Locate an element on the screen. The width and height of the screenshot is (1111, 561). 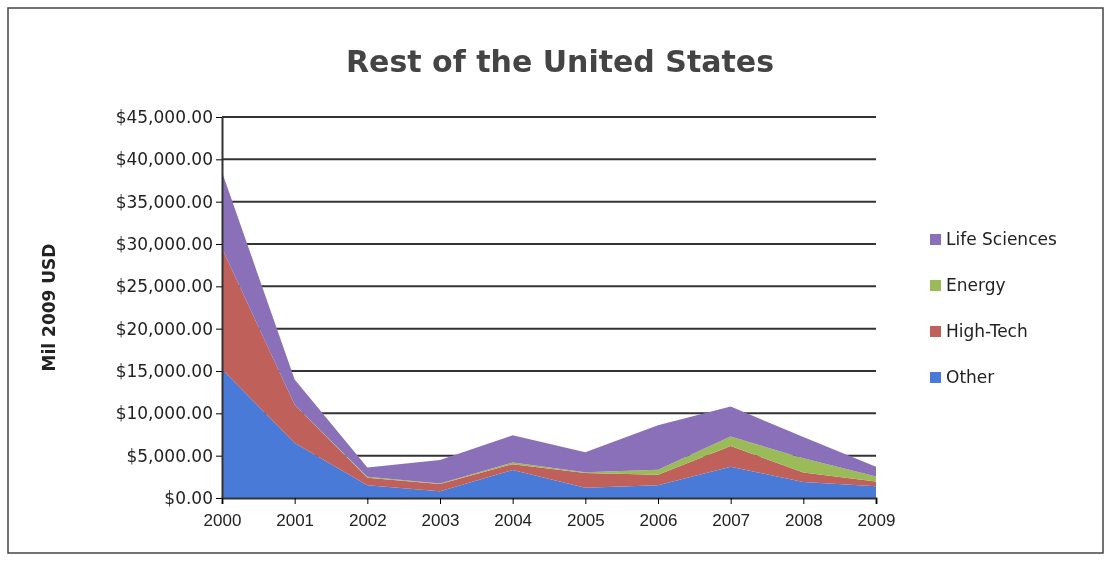
x-tick-label: 2004 is located at coordinates (513, 520).